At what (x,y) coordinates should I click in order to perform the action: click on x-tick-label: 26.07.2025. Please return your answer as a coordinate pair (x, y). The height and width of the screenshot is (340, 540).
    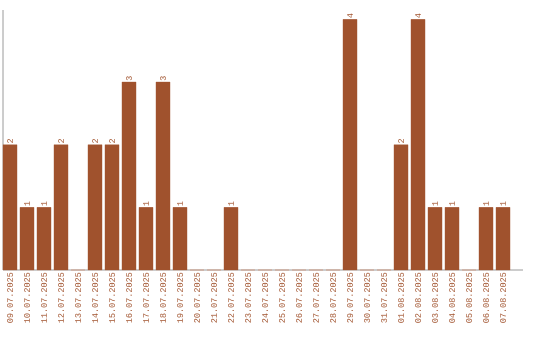
    Looking at the image, I should click on (299, 297).